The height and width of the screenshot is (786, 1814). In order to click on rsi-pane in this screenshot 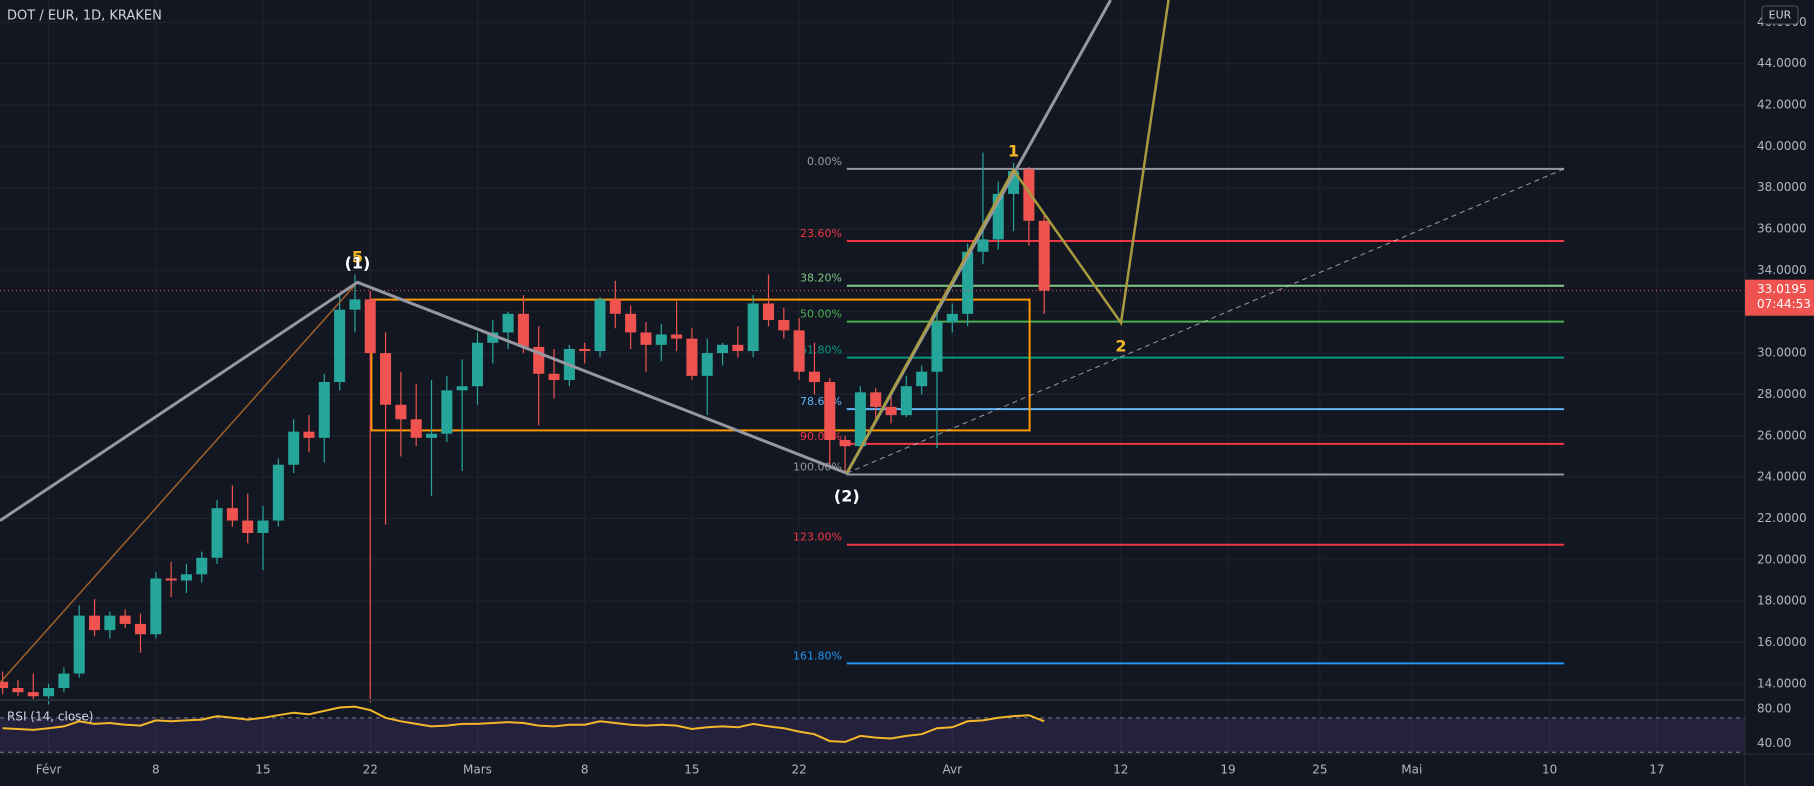, I will do `click(872, 729)`.